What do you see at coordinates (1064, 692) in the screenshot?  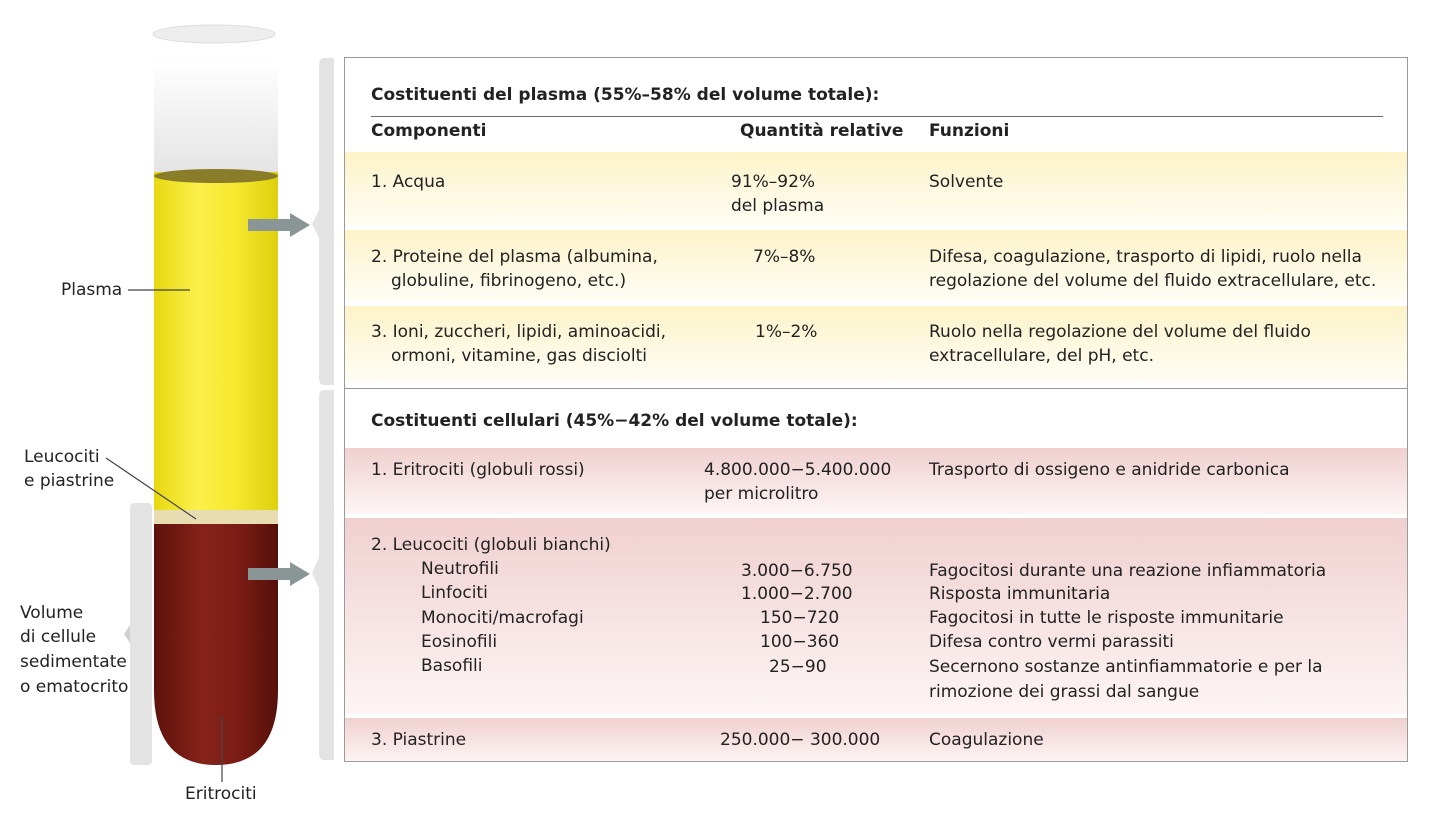 I see `leucocyte-function-line2: rimozione dei grassi dal sangue` at bounding box center [1064, 692].